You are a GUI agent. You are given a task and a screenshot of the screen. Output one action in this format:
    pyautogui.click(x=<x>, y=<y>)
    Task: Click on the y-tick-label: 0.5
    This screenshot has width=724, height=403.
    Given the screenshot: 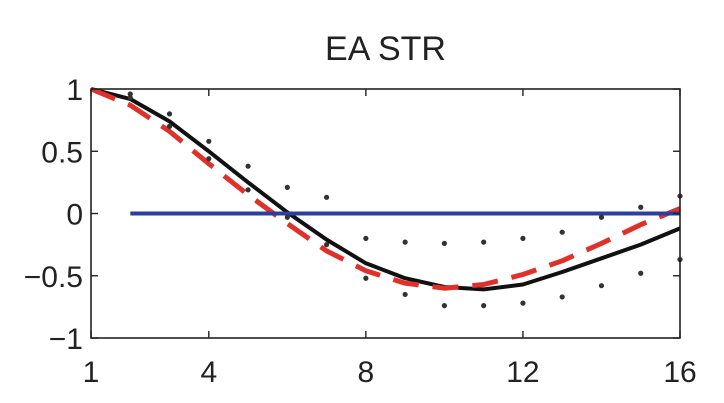 What is the action you would take?
    pyautogui.click(x=62, y=152)
    